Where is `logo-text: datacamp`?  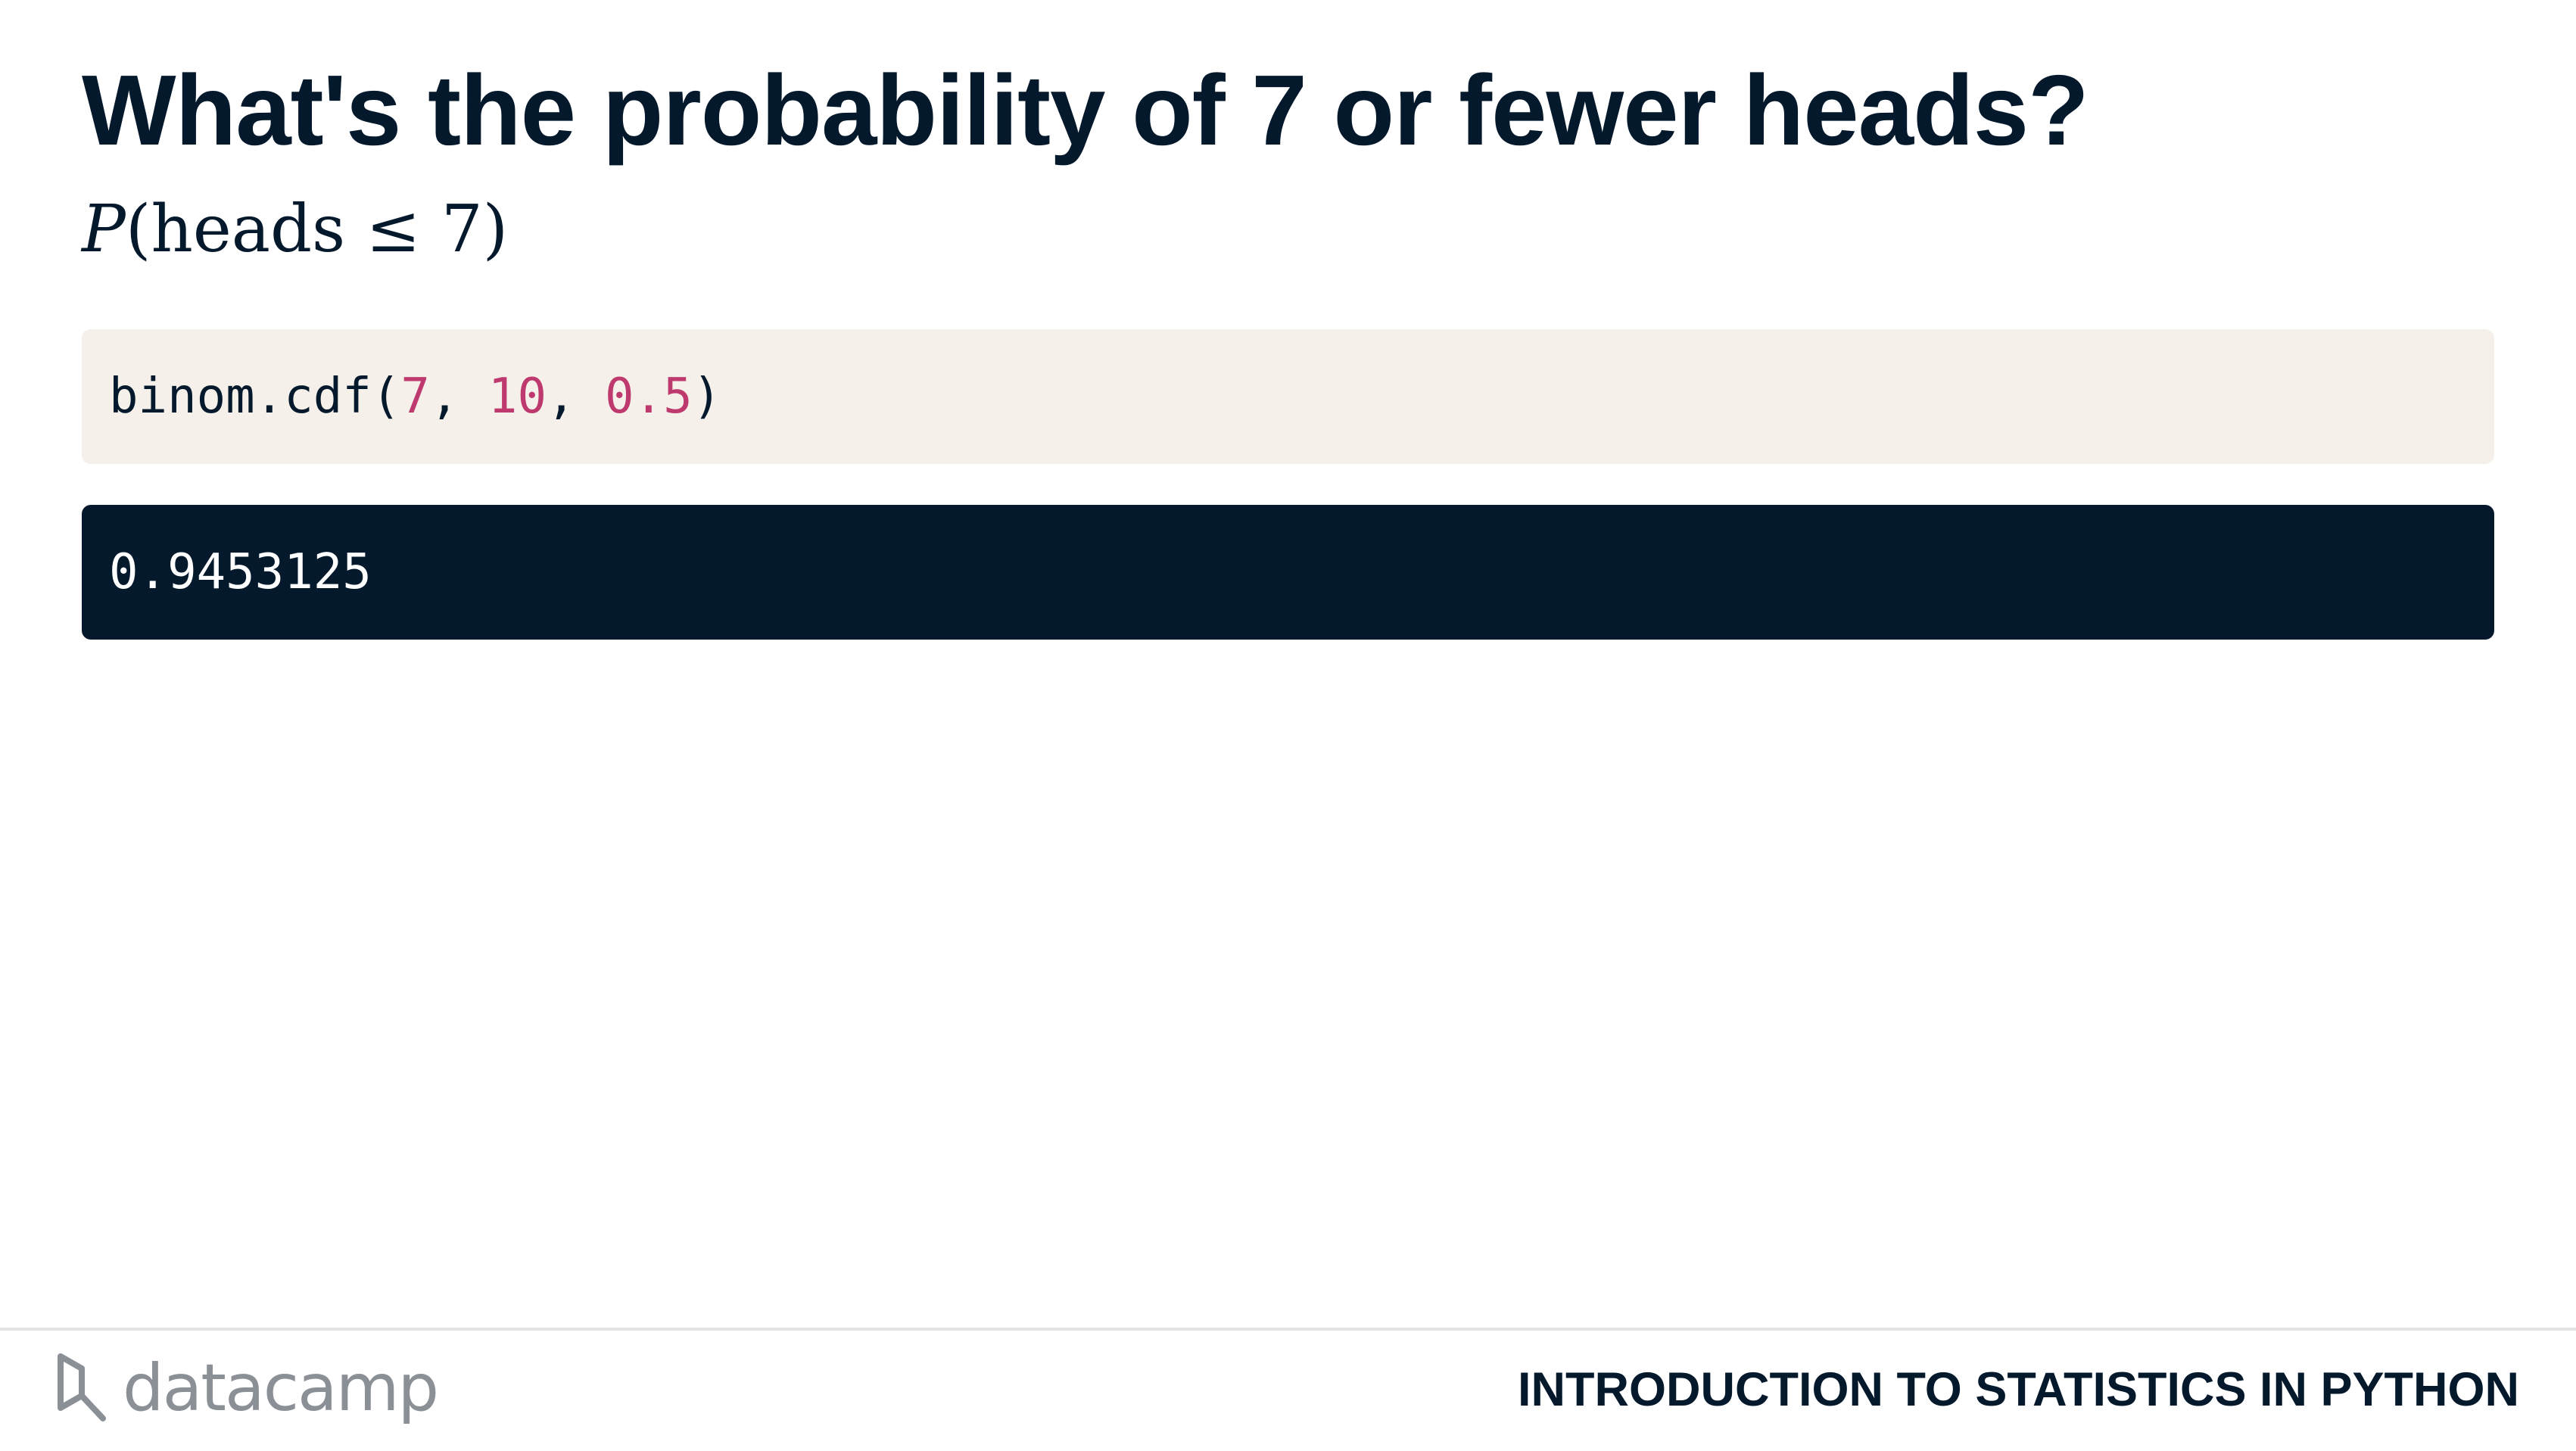
logo-text: datacamp is located at coordinates (281, 1388).